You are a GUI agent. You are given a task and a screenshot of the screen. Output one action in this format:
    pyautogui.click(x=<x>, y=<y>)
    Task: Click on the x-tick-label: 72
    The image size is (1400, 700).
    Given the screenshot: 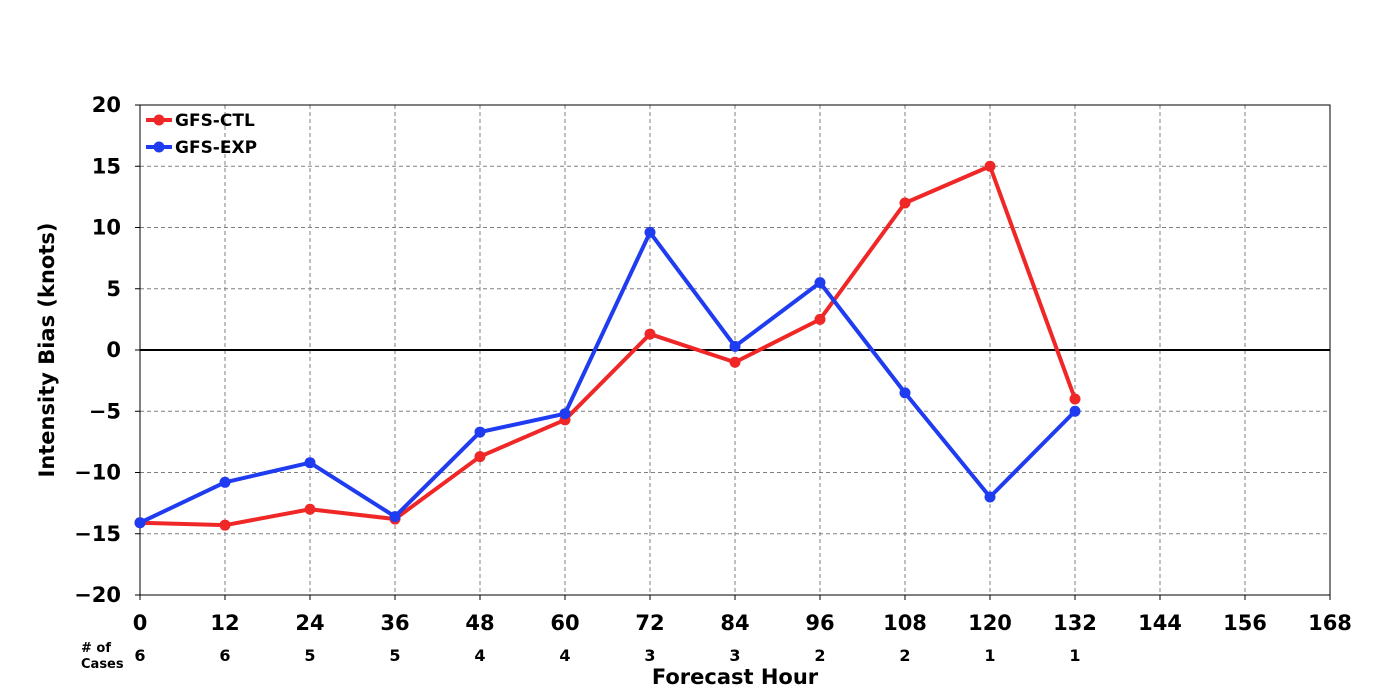 What is the action you would take?
    pyautogui.click(x=649, y=623)
    